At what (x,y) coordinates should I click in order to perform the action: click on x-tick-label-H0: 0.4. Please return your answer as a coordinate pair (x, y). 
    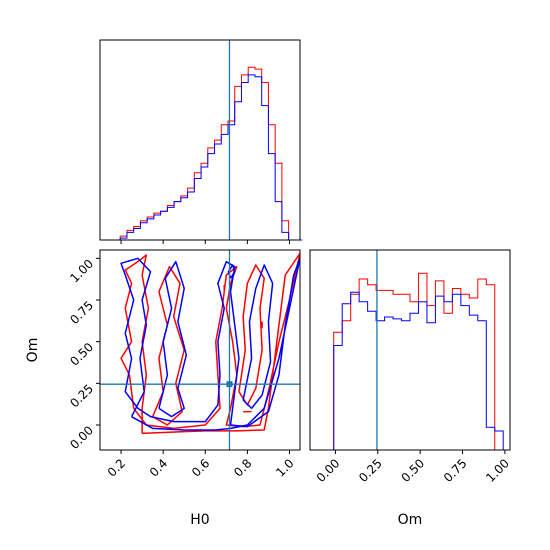
    Looking at the image, I should click on (158, 467).